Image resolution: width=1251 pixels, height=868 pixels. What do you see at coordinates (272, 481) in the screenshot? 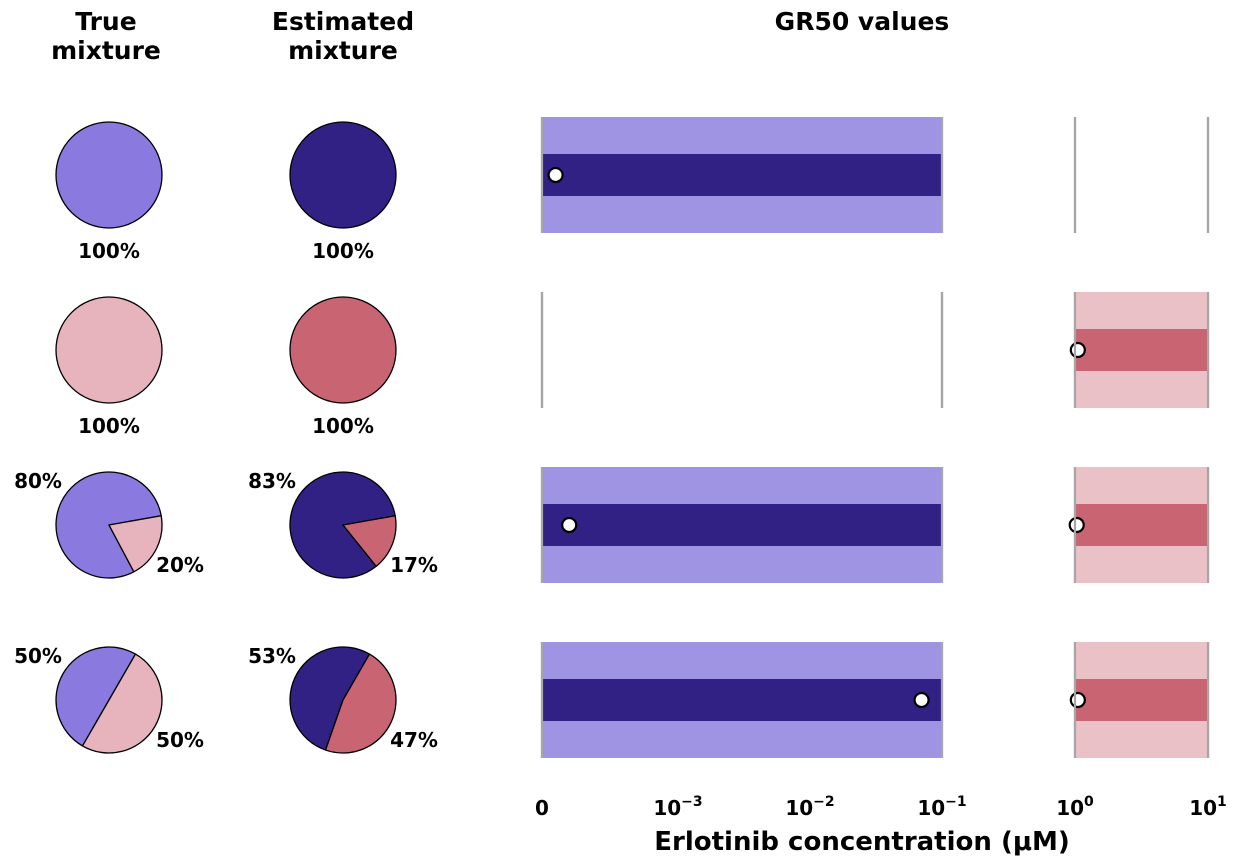
I see `row3-estimated-pie-label-cls1: 83%` at bounding box center [272, 481].